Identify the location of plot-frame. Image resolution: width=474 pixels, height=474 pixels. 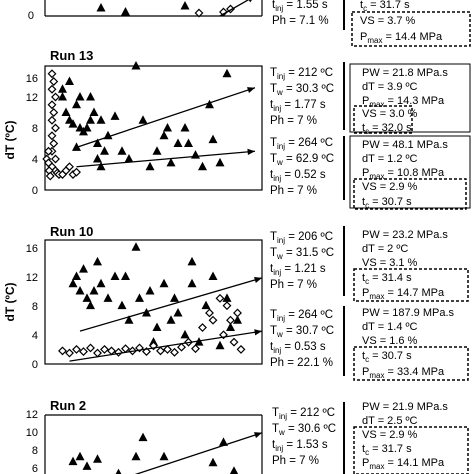
(153, 302).